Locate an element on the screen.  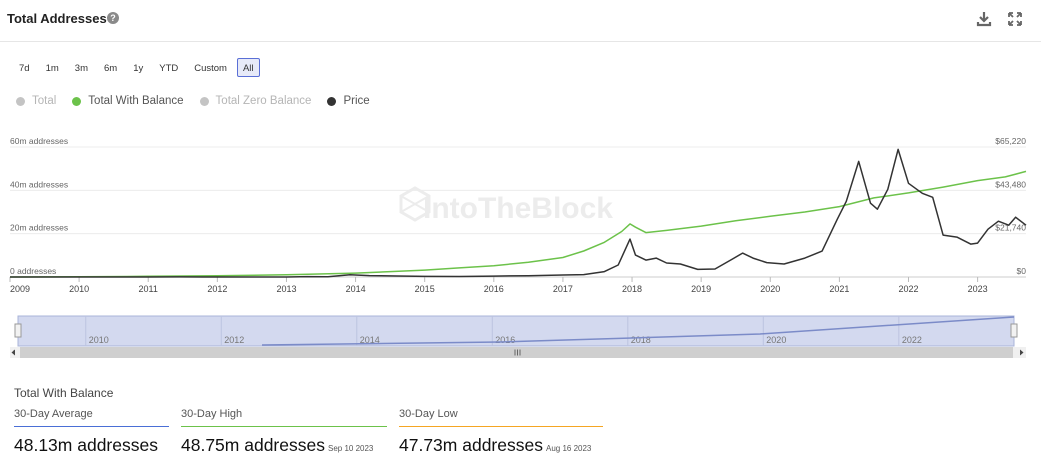
navigator-ticks: 2010 2012 2014 2016 2018 2020 2022 is located at coordinates (503, 331).